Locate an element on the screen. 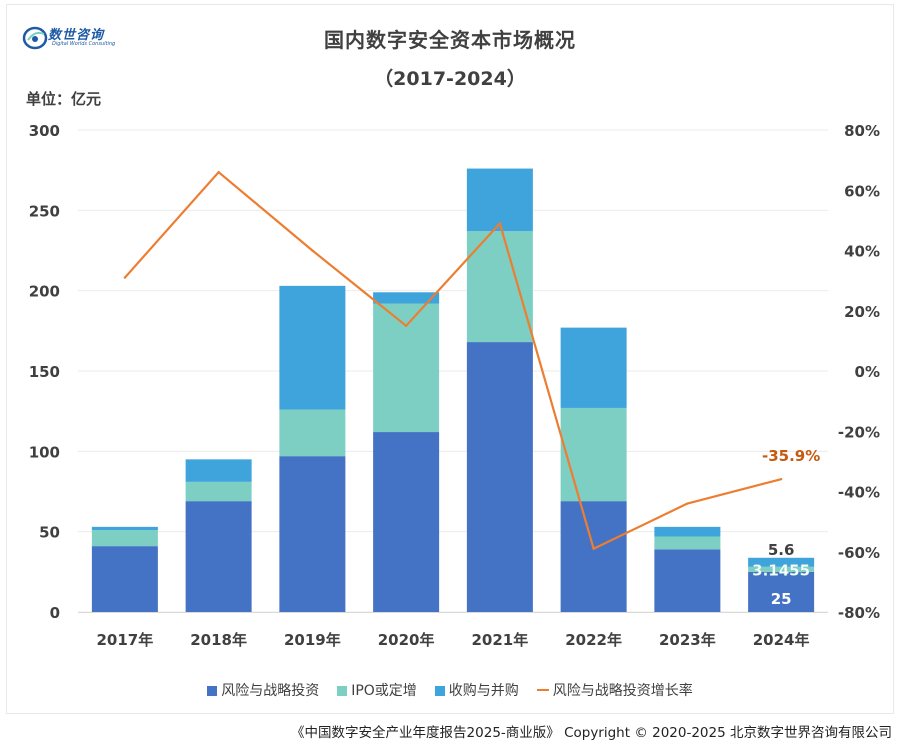 This screenshot has height=750, width=900. y-tick-label: 100 is located at coordinates (44, 452).